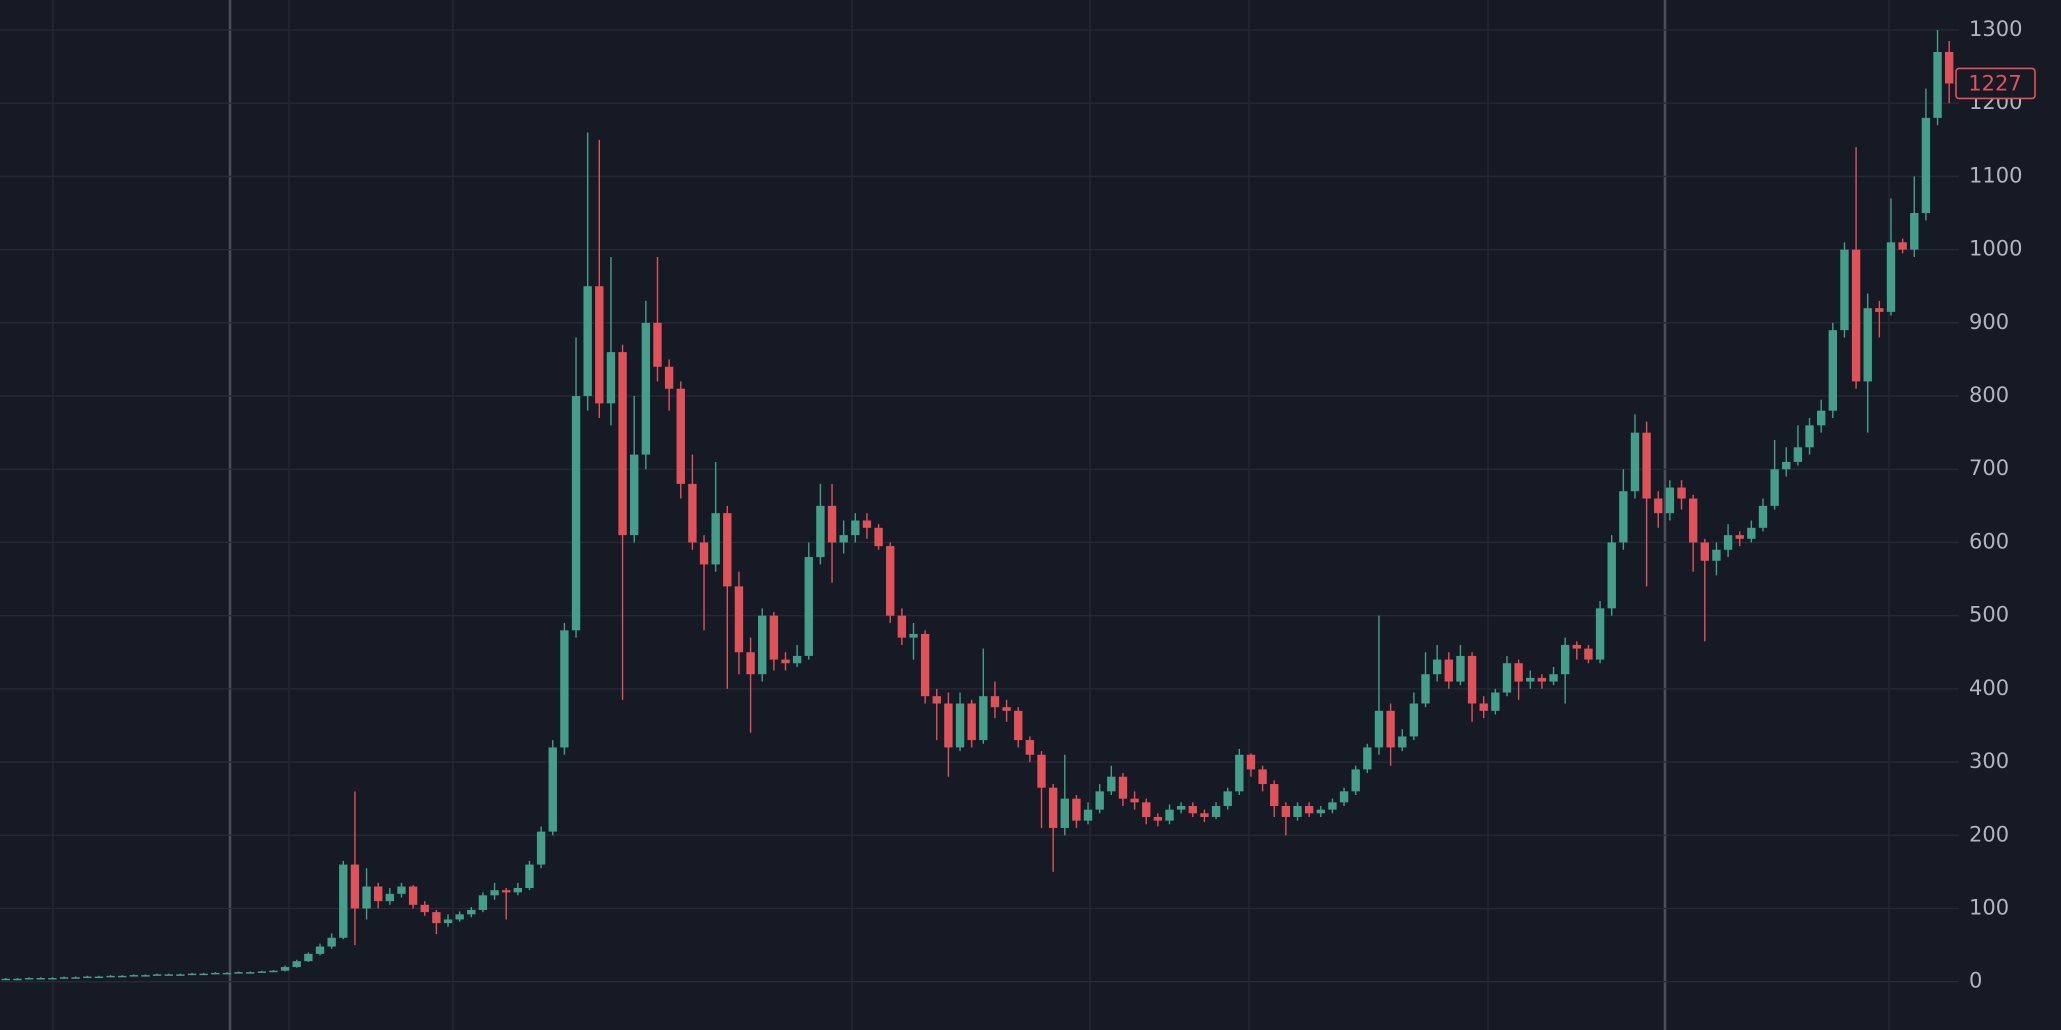 This screenshot has width=2061, height=1030. What do you see at coordinates (1989, 615) in the screenshot?
I see `y-tick-label: 500` at bounding box center [1989, 615].